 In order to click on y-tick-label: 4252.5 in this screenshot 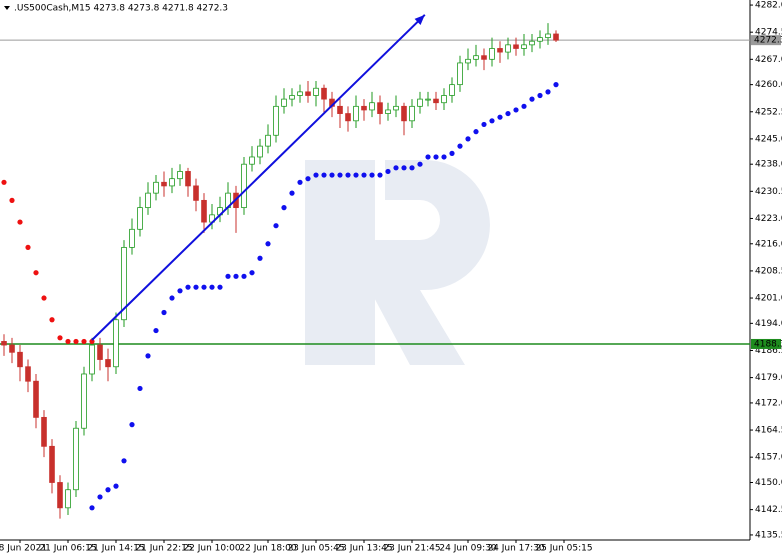, I will do `click(768, 112)`.